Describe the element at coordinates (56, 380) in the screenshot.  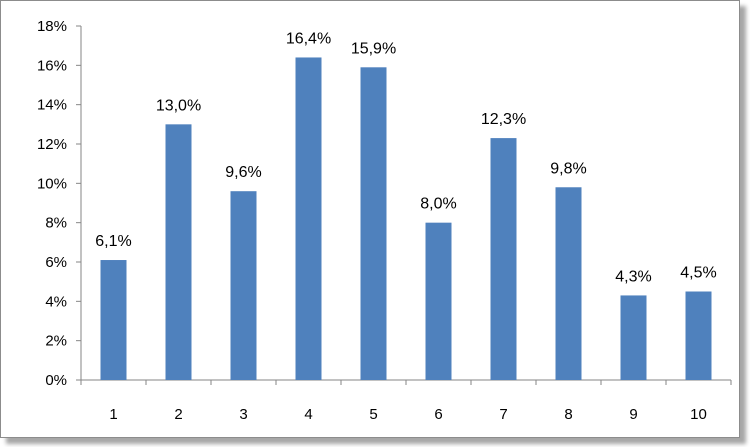
I see `y-tick-label: 0%` at that location.